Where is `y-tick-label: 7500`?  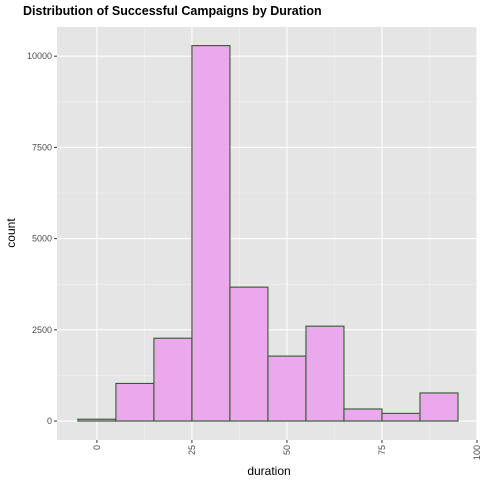 y-tick-label: 7500 is located at coordinates (42, 147).